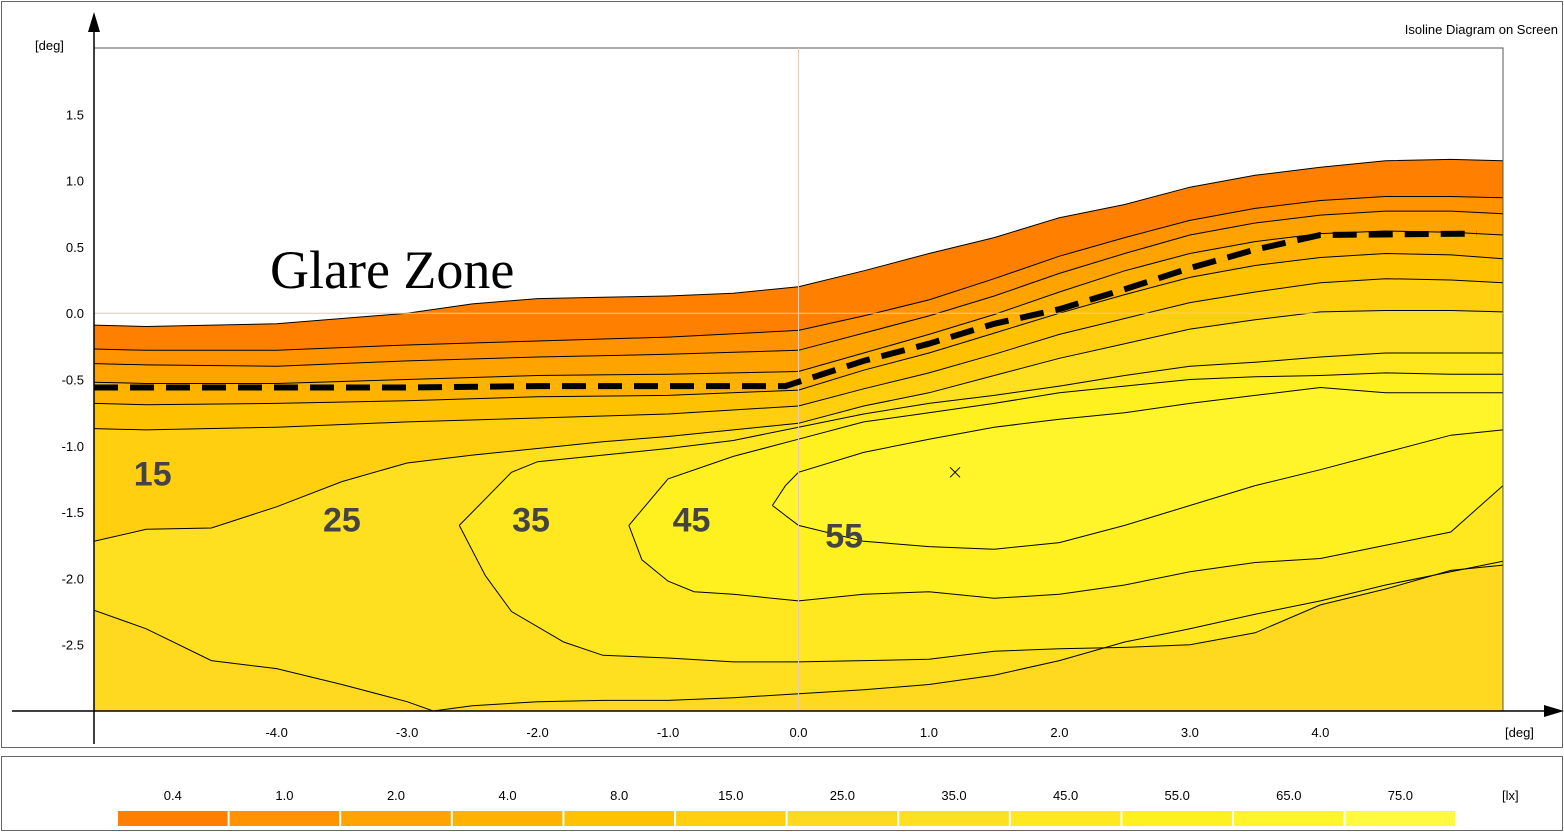 The height and width of the screenshot is (832, 1564). Describe the element at coordinates (1065, 795) in the screenshot. I see `legend-level-label: 45.0` at that location.